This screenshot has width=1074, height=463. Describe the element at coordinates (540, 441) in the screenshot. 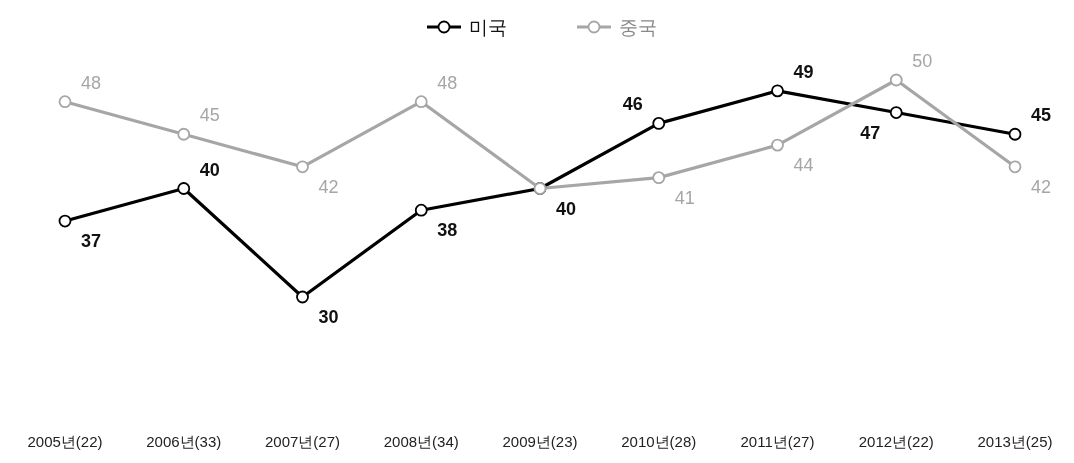

I see `x-tick-label: 2009년(23)` at that location.